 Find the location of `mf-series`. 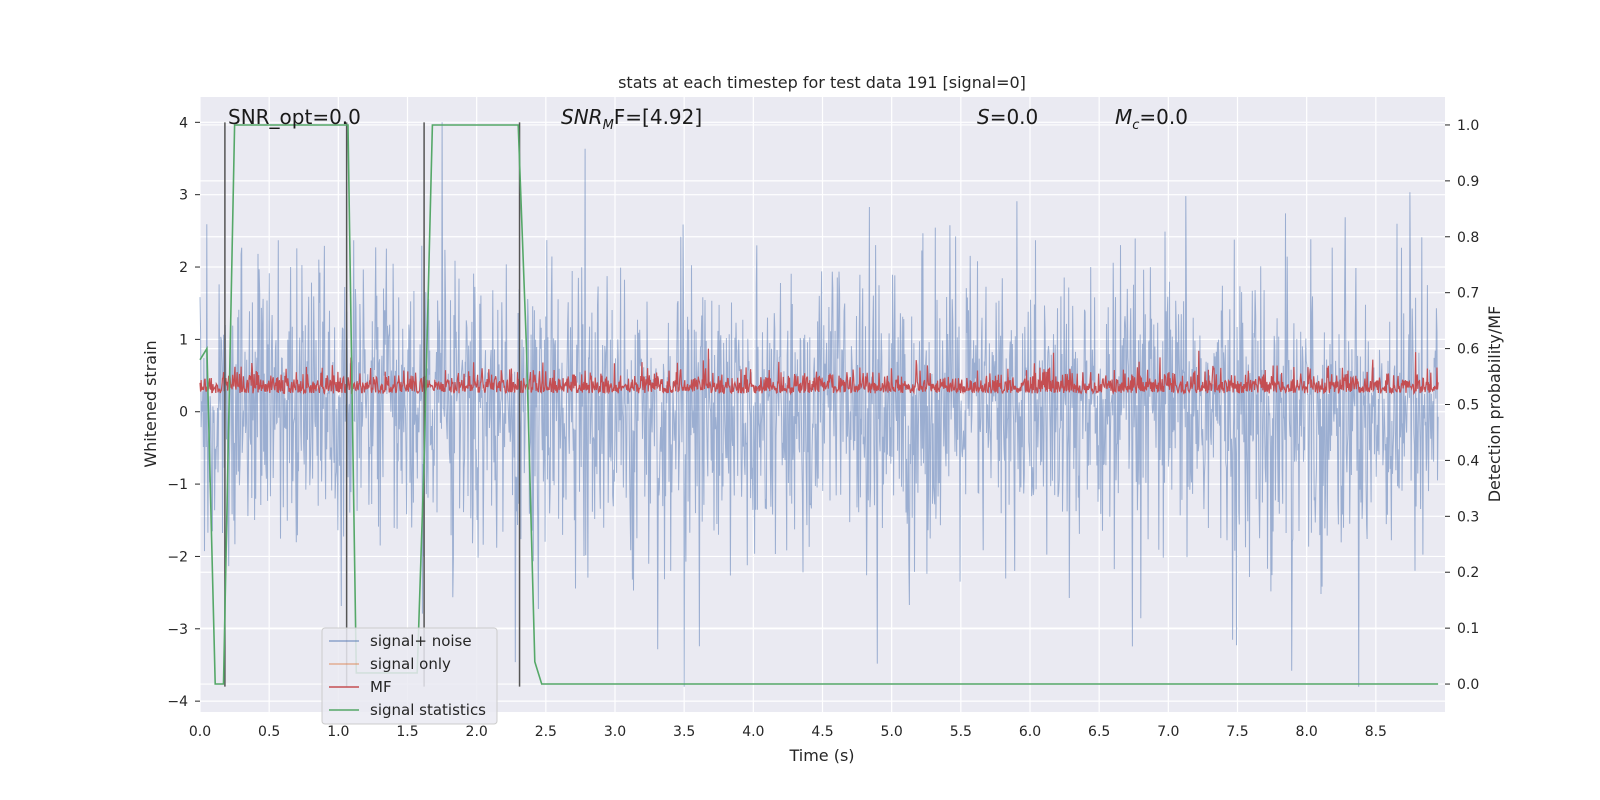

mf-series is located at coordinates (819, 372).